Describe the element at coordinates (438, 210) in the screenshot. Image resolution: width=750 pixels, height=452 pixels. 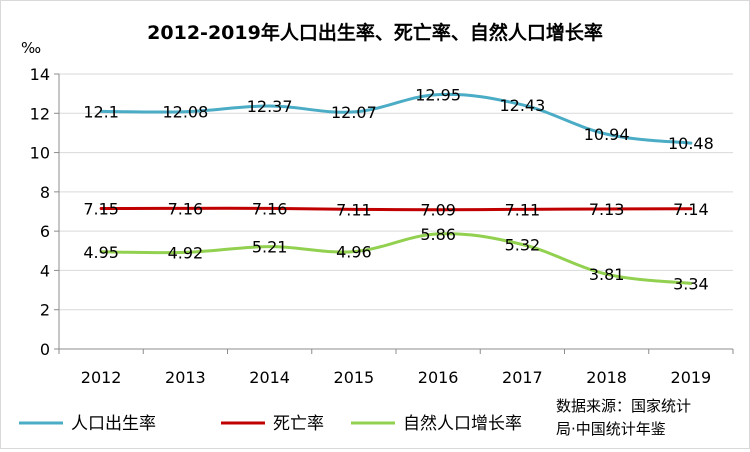
I see `data-label: 7.09` at that location.